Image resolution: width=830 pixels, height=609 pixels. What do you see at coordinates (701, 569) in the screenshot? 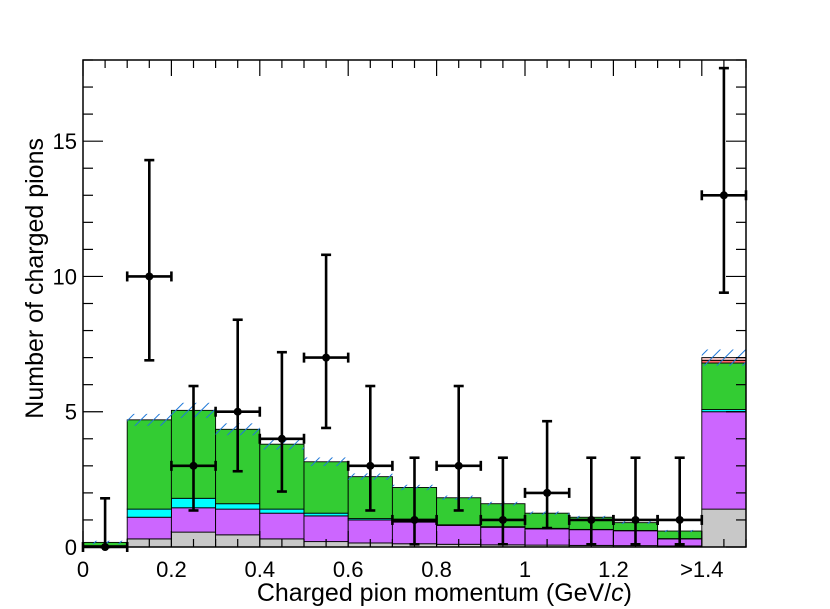
I see `x-tick-label-7: >1.4` at bounding box center [701, 569].